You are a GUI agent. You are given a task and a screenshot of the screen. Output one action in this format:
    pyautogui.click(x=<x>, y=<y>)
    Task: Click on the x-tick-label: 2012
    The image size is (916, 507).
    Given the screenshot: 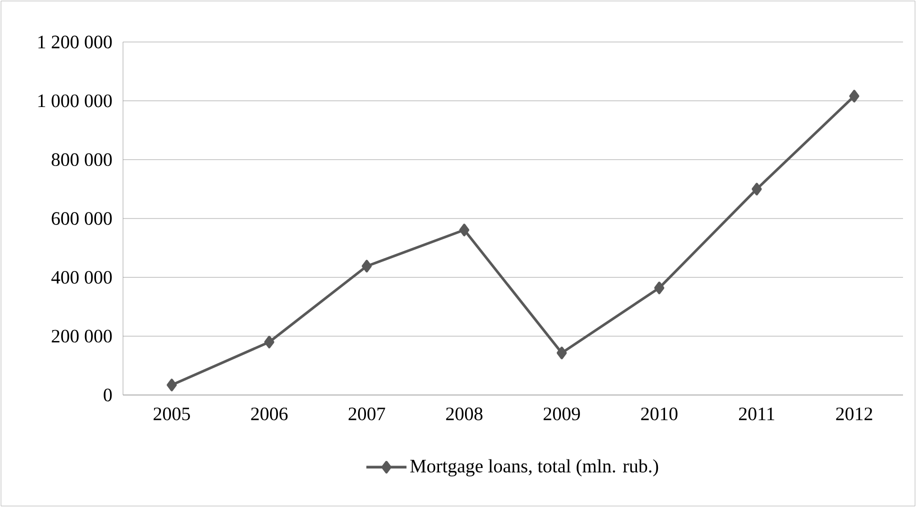 What is the action you would take?
    pyautogui.click(x=854, y=414)
    